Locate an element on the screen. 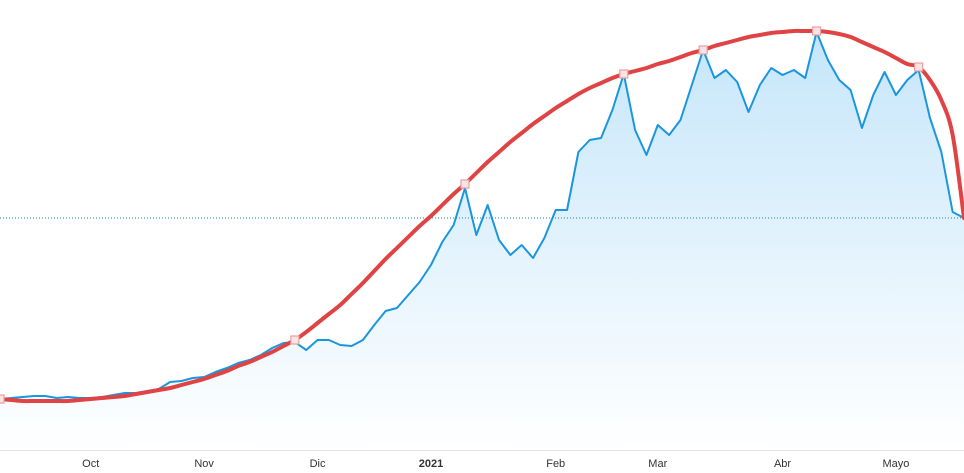 This screenshot has height=473, width=964. x-tick-label: Dic is located at coordinates (318, 464).